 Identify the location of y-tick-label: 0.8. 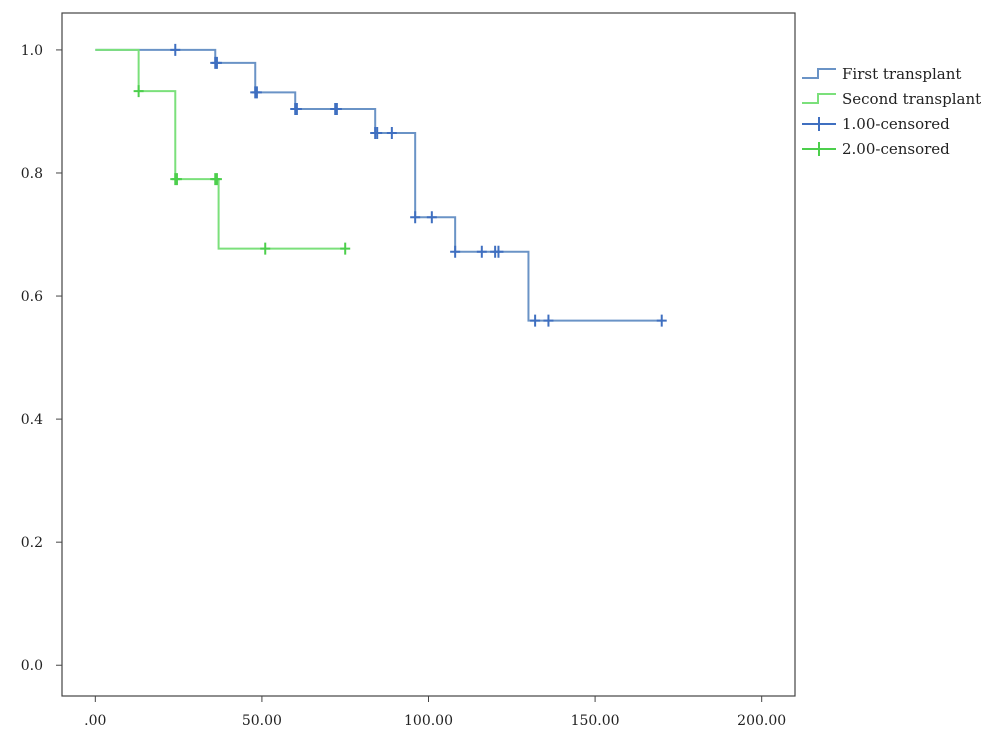
(32, 174).